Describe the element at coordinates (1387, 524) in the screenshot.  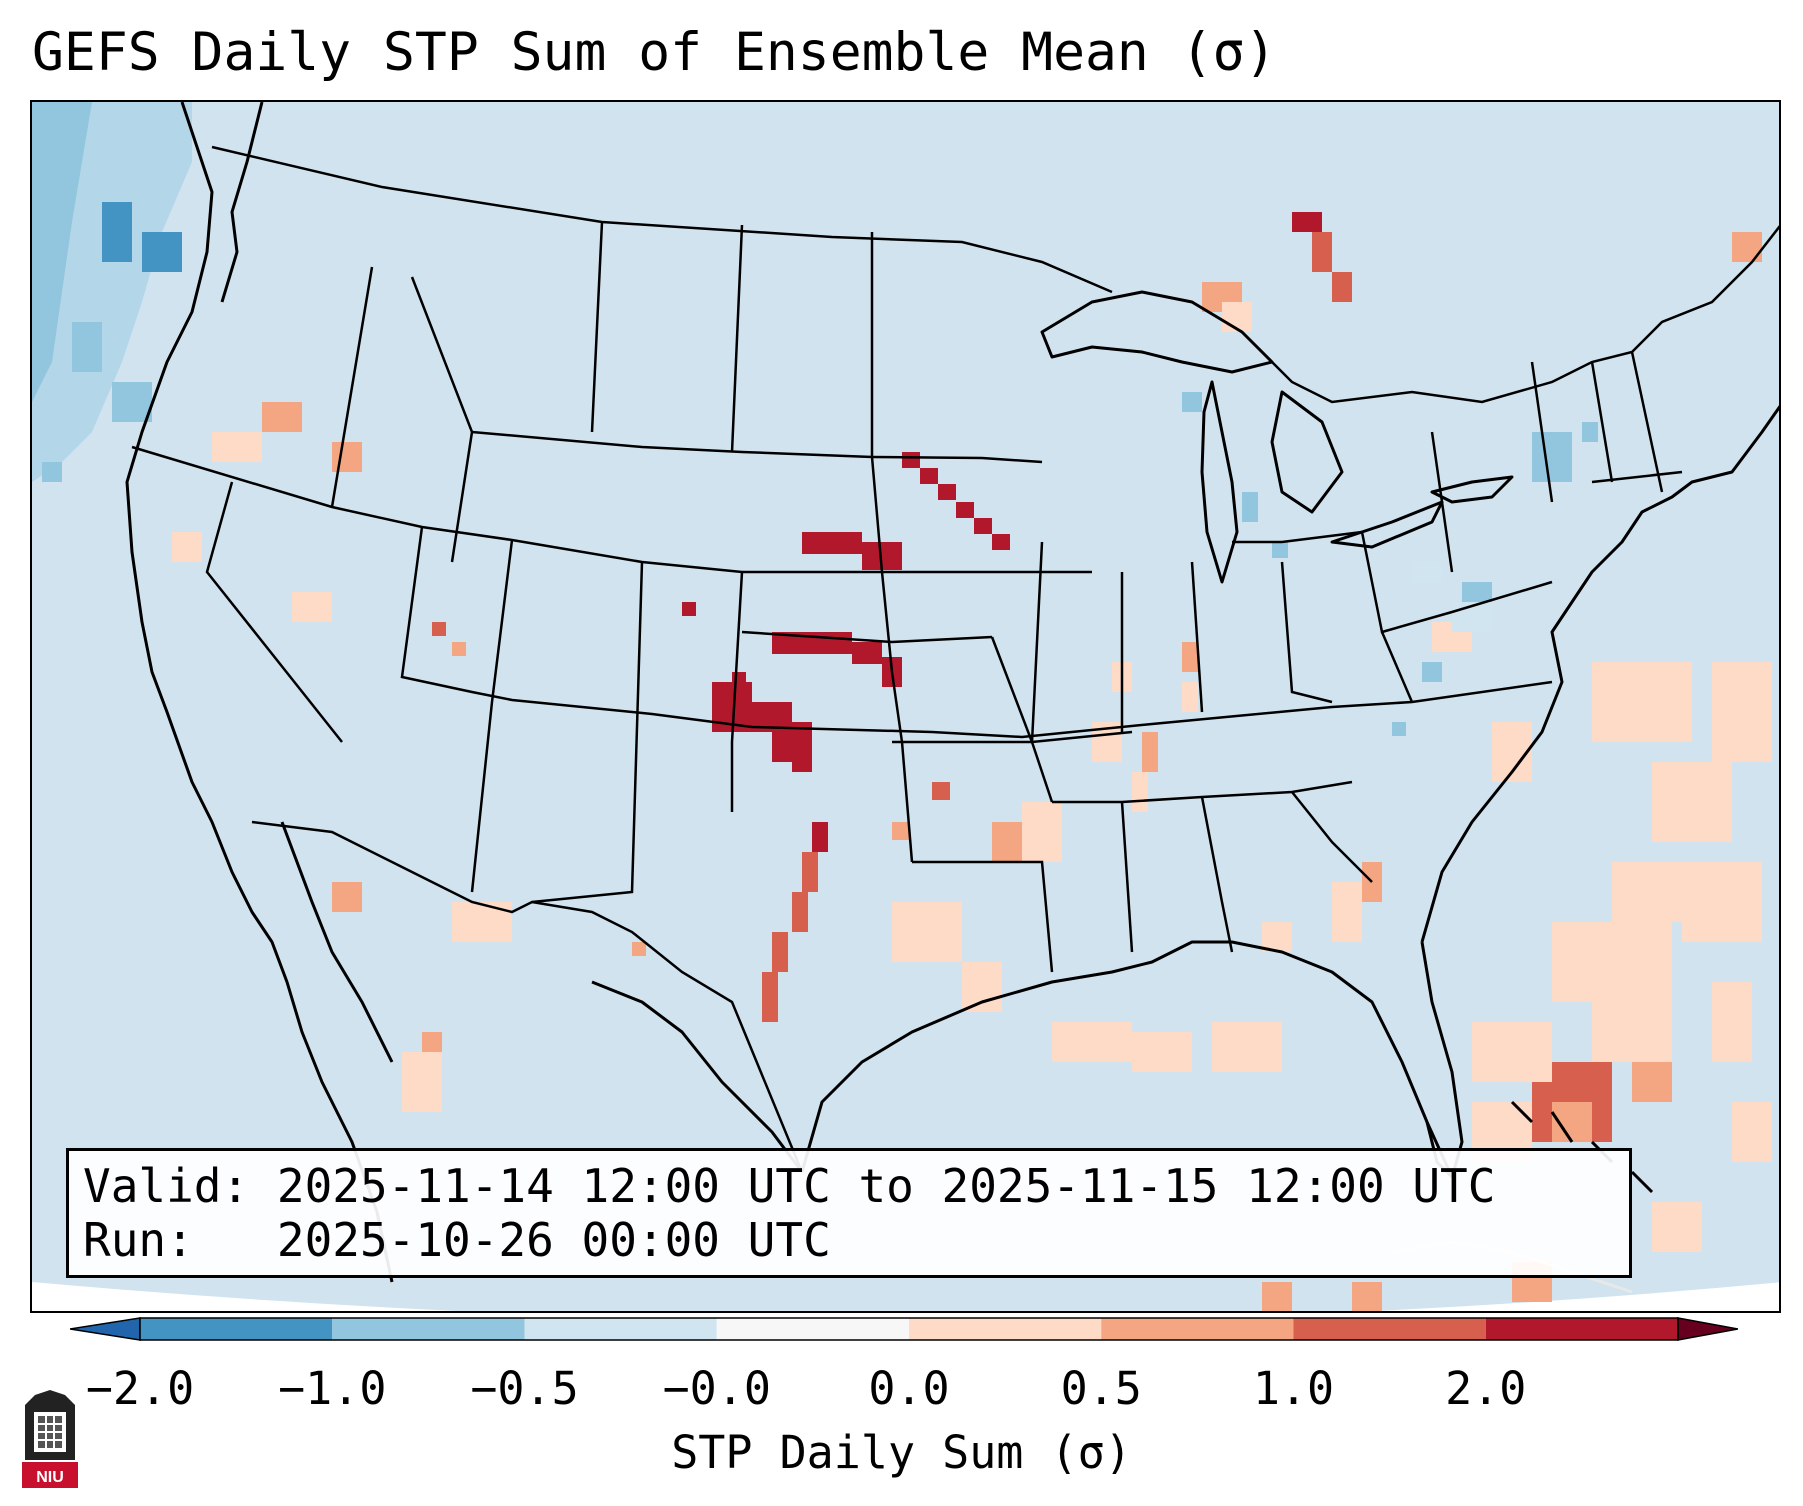
I see `lake-erie` at that location.